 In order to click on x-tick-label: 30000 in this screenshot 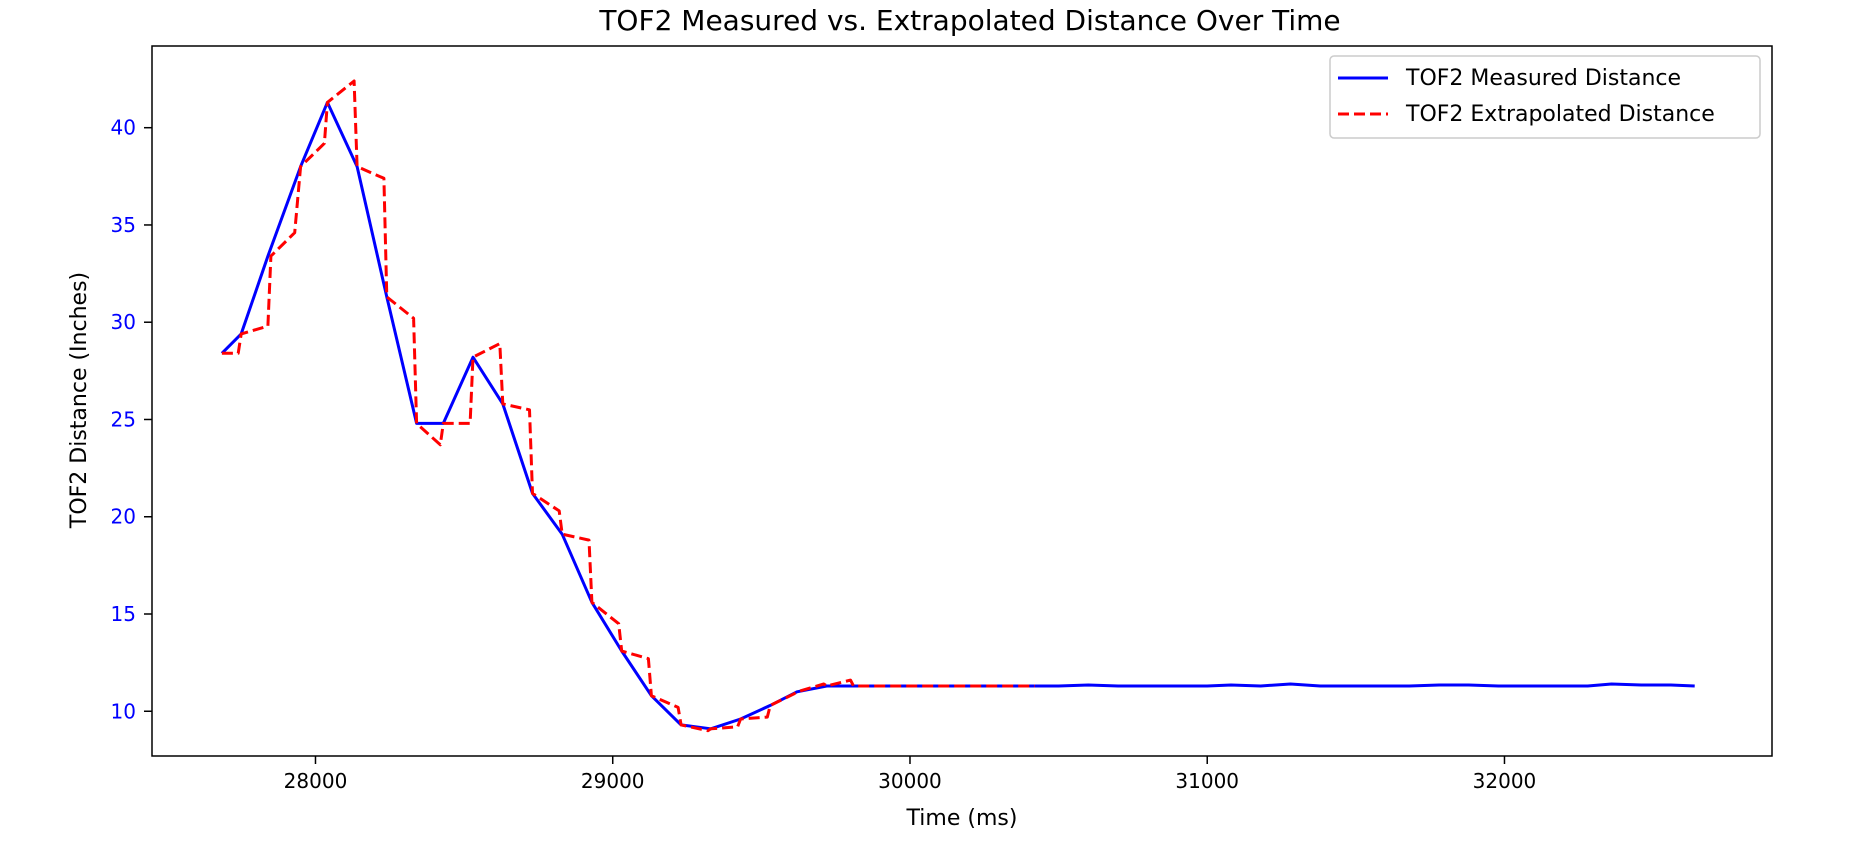, I will do `click(910, 781)`.